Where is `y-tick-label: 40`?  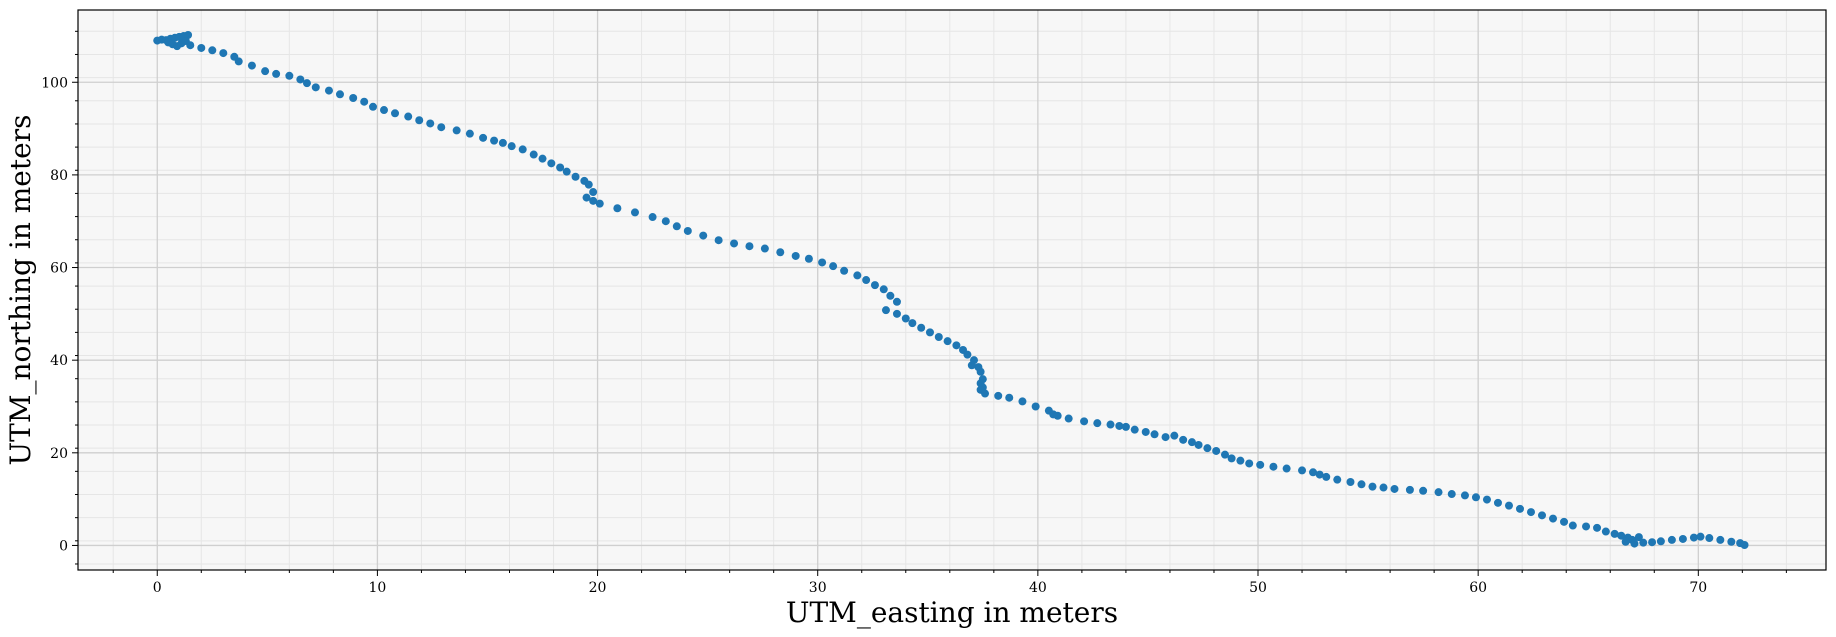
y-tick-label: 40 is located at coordinates (59, 361).